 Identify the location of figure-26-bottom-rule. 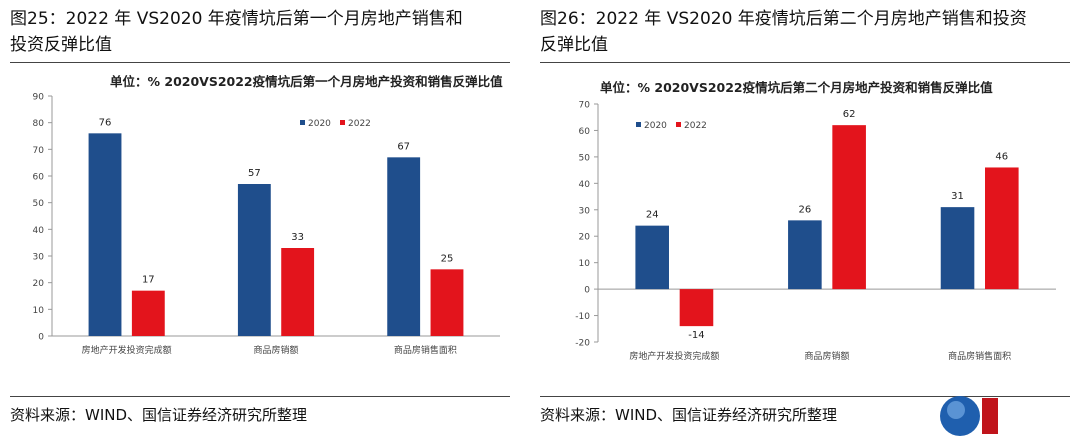
(805, 396).